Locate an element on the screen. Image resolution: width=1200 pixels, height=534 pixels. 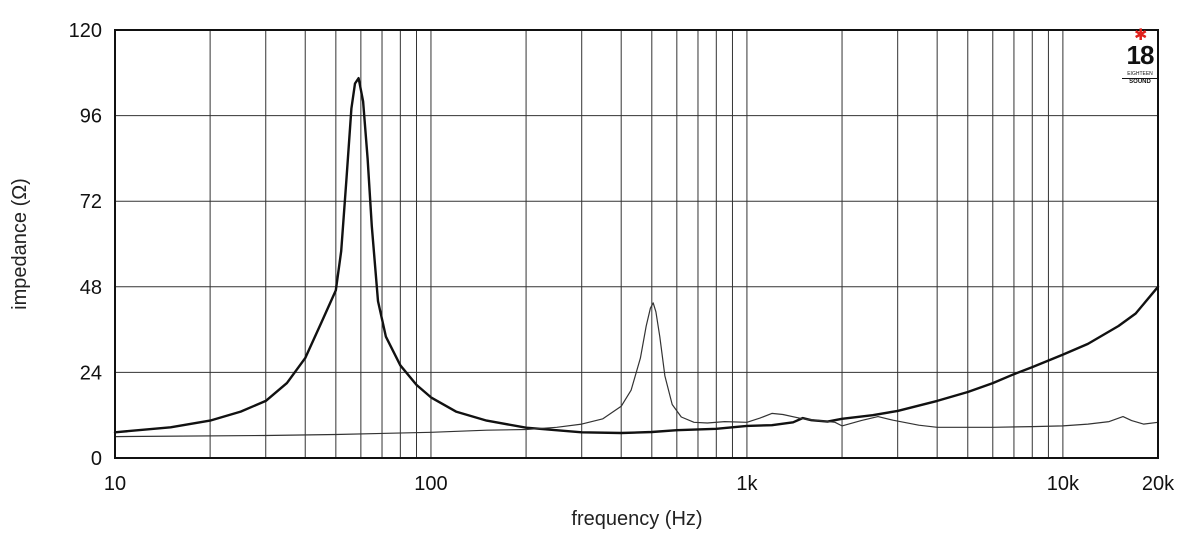
x-tick-label: 10 is located at coordinates (115, 484).